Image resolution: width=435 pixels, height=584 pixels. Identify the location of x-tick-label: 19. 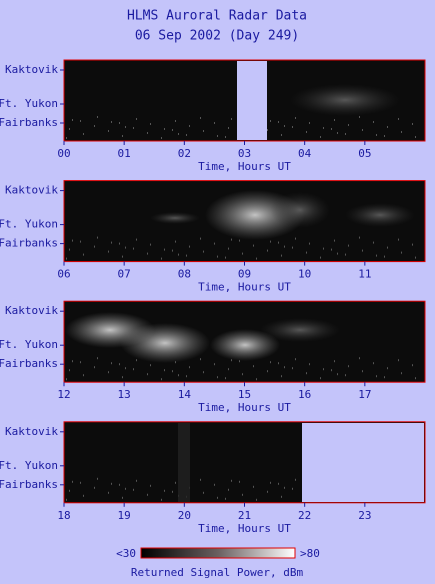
(124, 515).